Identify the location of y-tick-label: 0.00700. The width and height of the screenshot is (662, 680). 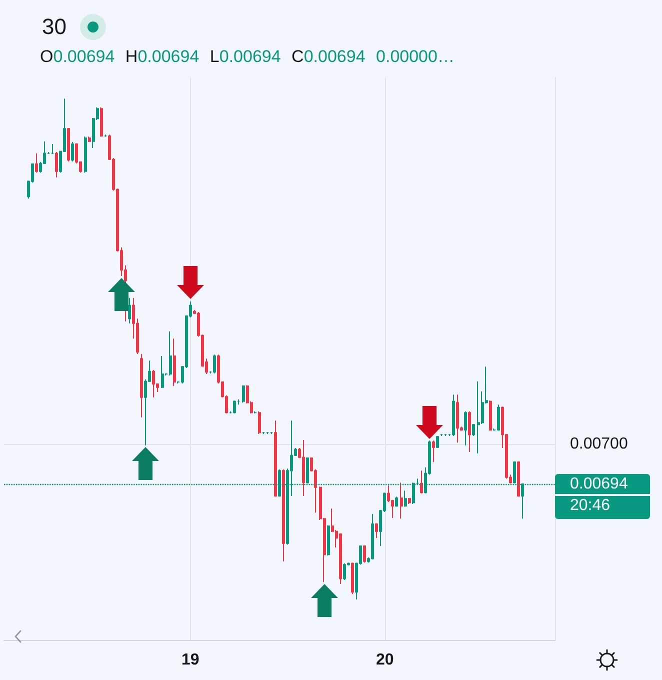
(599, 444).